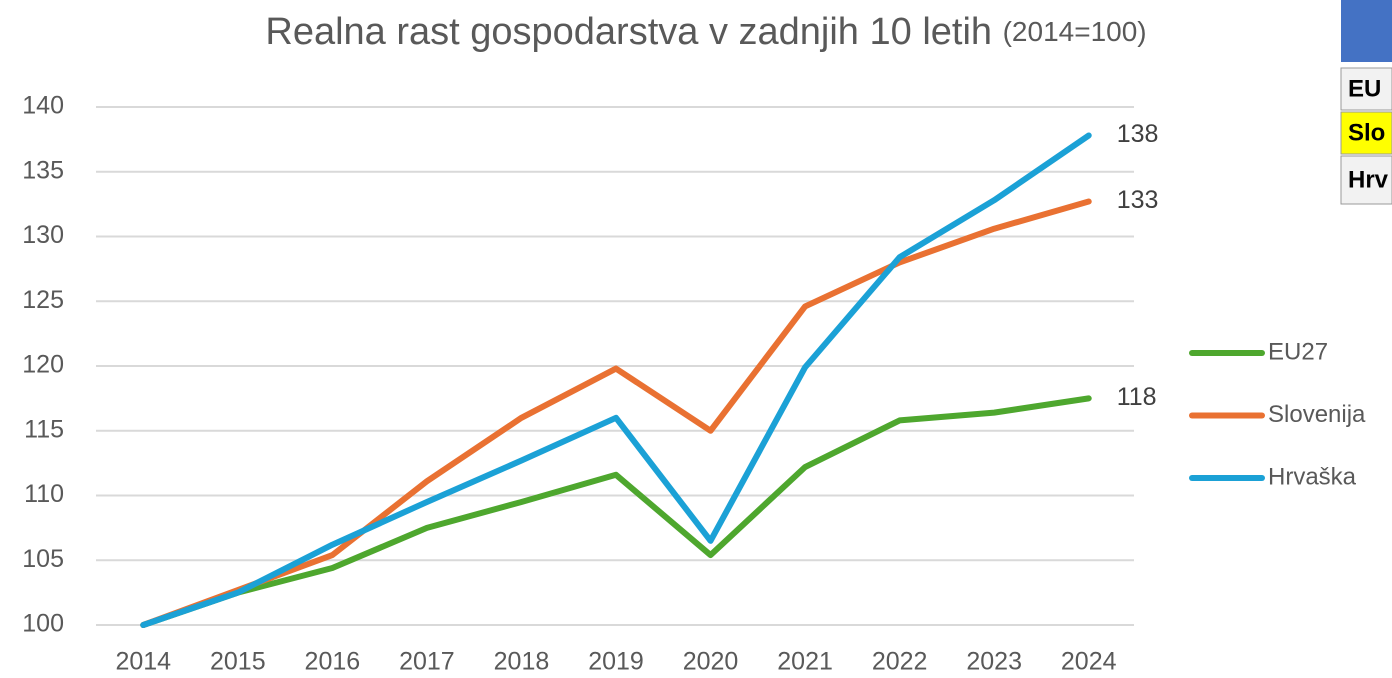  I want to click on x-tick-label: 2019, so click(616, 662).